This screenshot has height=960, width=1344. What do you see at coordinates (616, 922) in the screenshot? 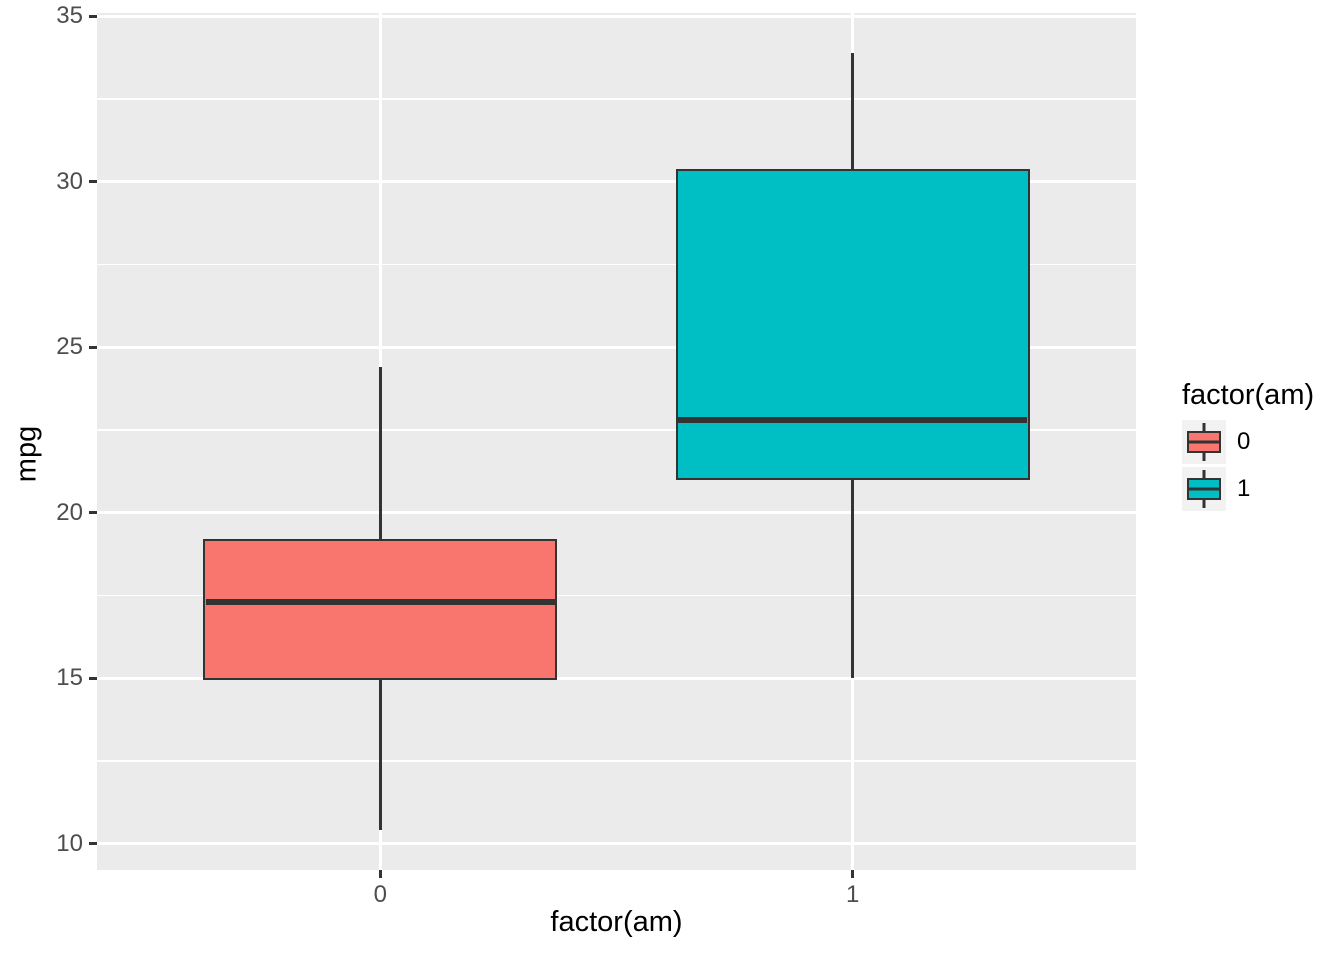
I see `x-axis-title: factor(am)` at bounding box center [616, 922].